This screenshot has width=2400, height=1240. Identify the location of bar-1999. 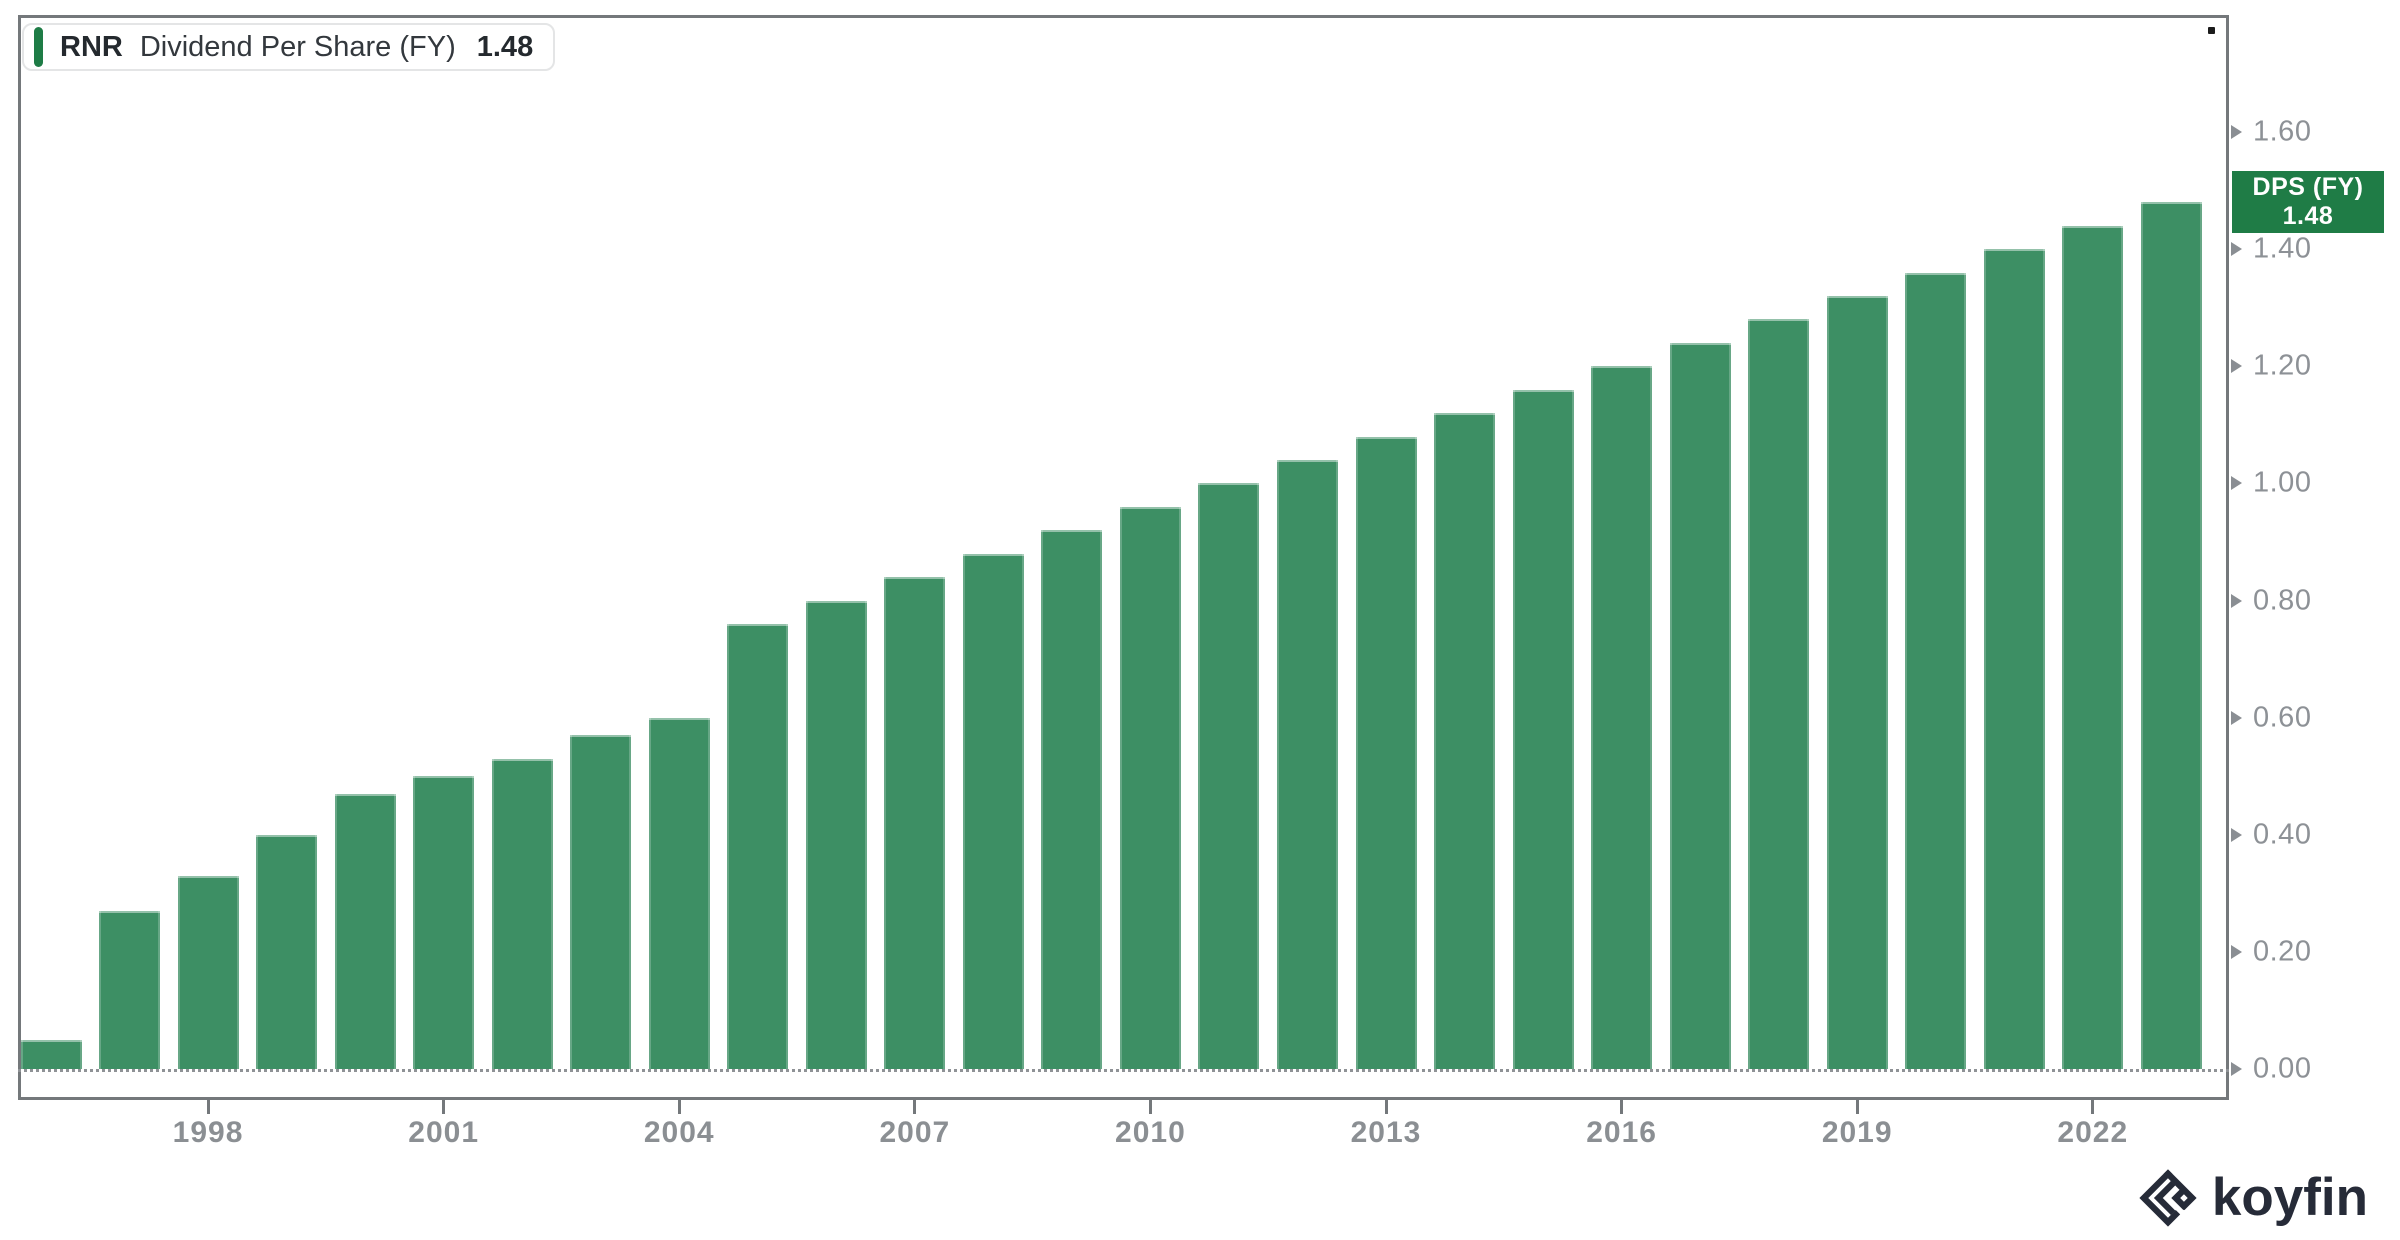
(287, 951).